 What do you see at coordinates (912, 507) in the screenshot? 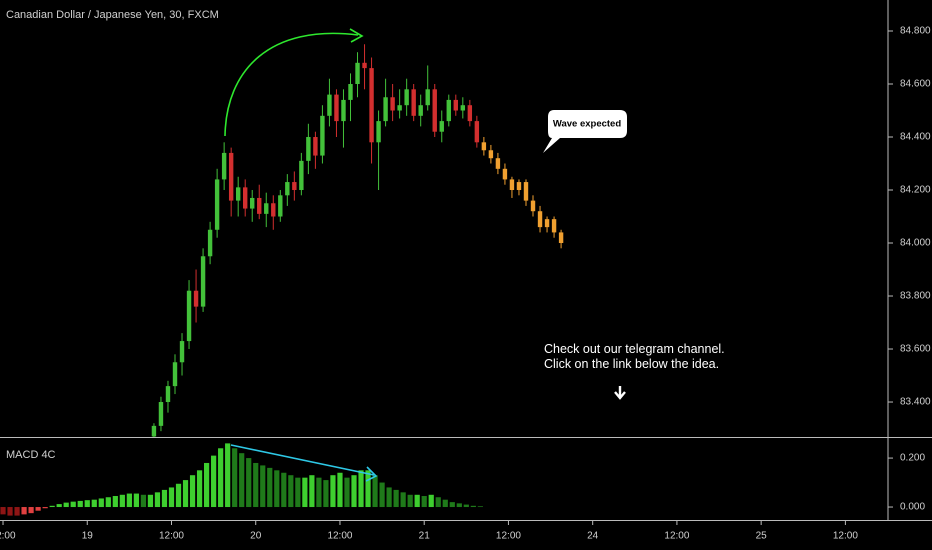
I see `y-tick-label: 0.000` at bounding box center [912, 507].